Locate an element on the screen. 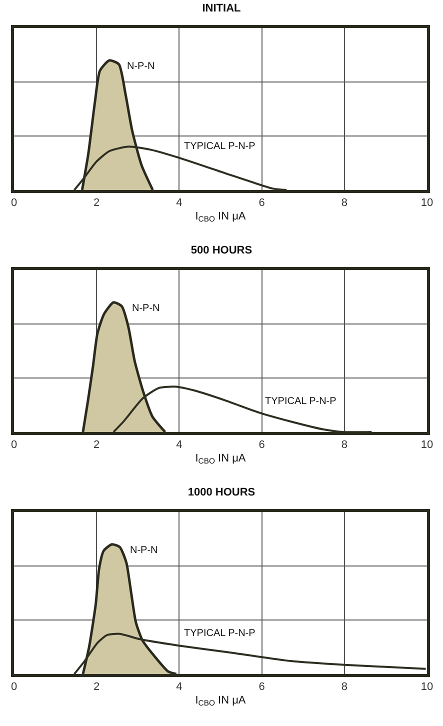 This screenshot has height=726, width=443. chart-title: INITIAL is located at coordinates (222, 8).